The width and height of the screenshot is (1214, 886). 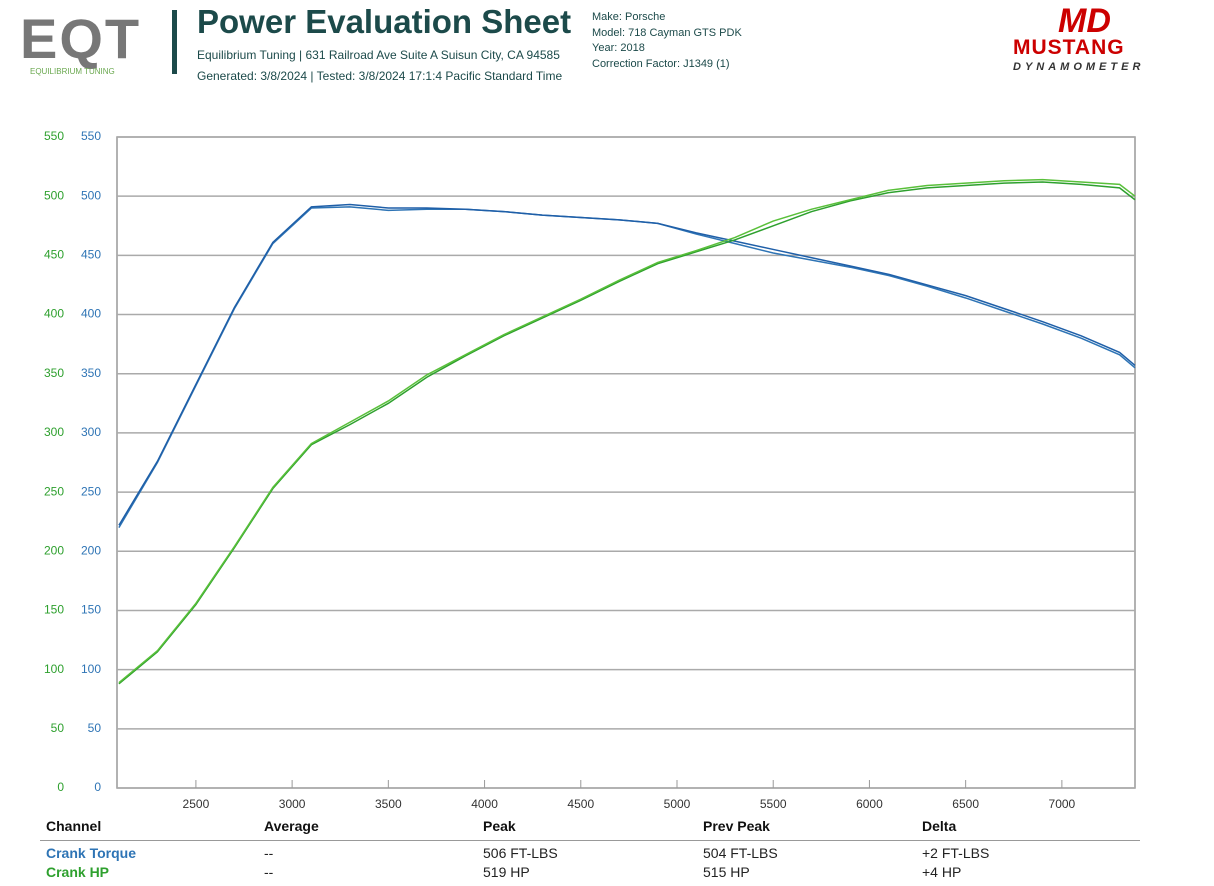 What do you see at coordinates (506, 872) in the screenshot?
I see `table-cell: 519 HP` at bounding box center [506, 872].